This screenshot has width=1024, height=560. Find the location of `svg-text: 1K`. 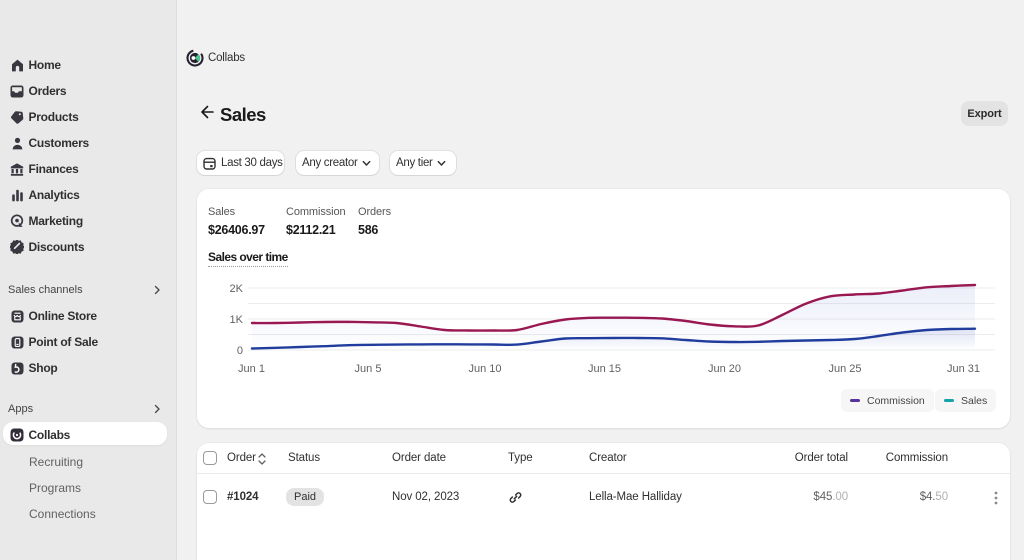

svg-text: 1K is located at coordinates (237, 320).